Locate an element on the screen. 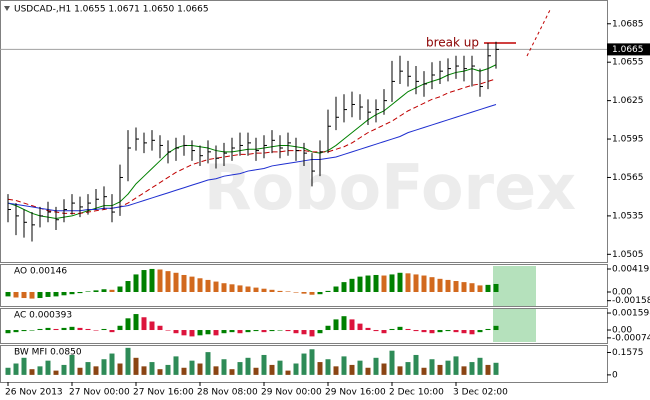 Image resolution: width=650 pixels, height=400 pixels. price-label-box is located at coordinates (628, 49).